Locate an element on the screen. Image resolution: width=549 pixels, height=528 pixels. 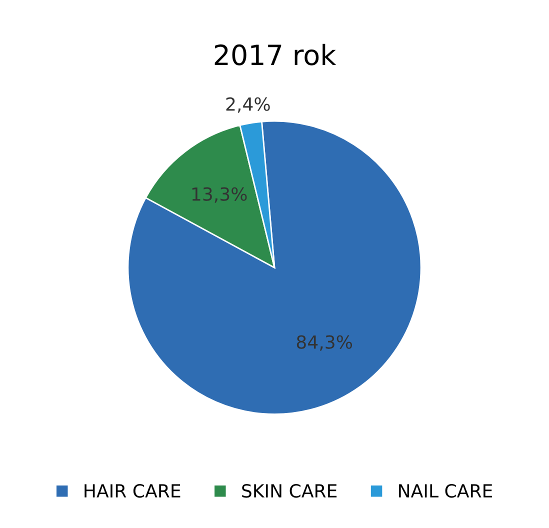
data-label: 2,4% is located at coordinates (248, 105).